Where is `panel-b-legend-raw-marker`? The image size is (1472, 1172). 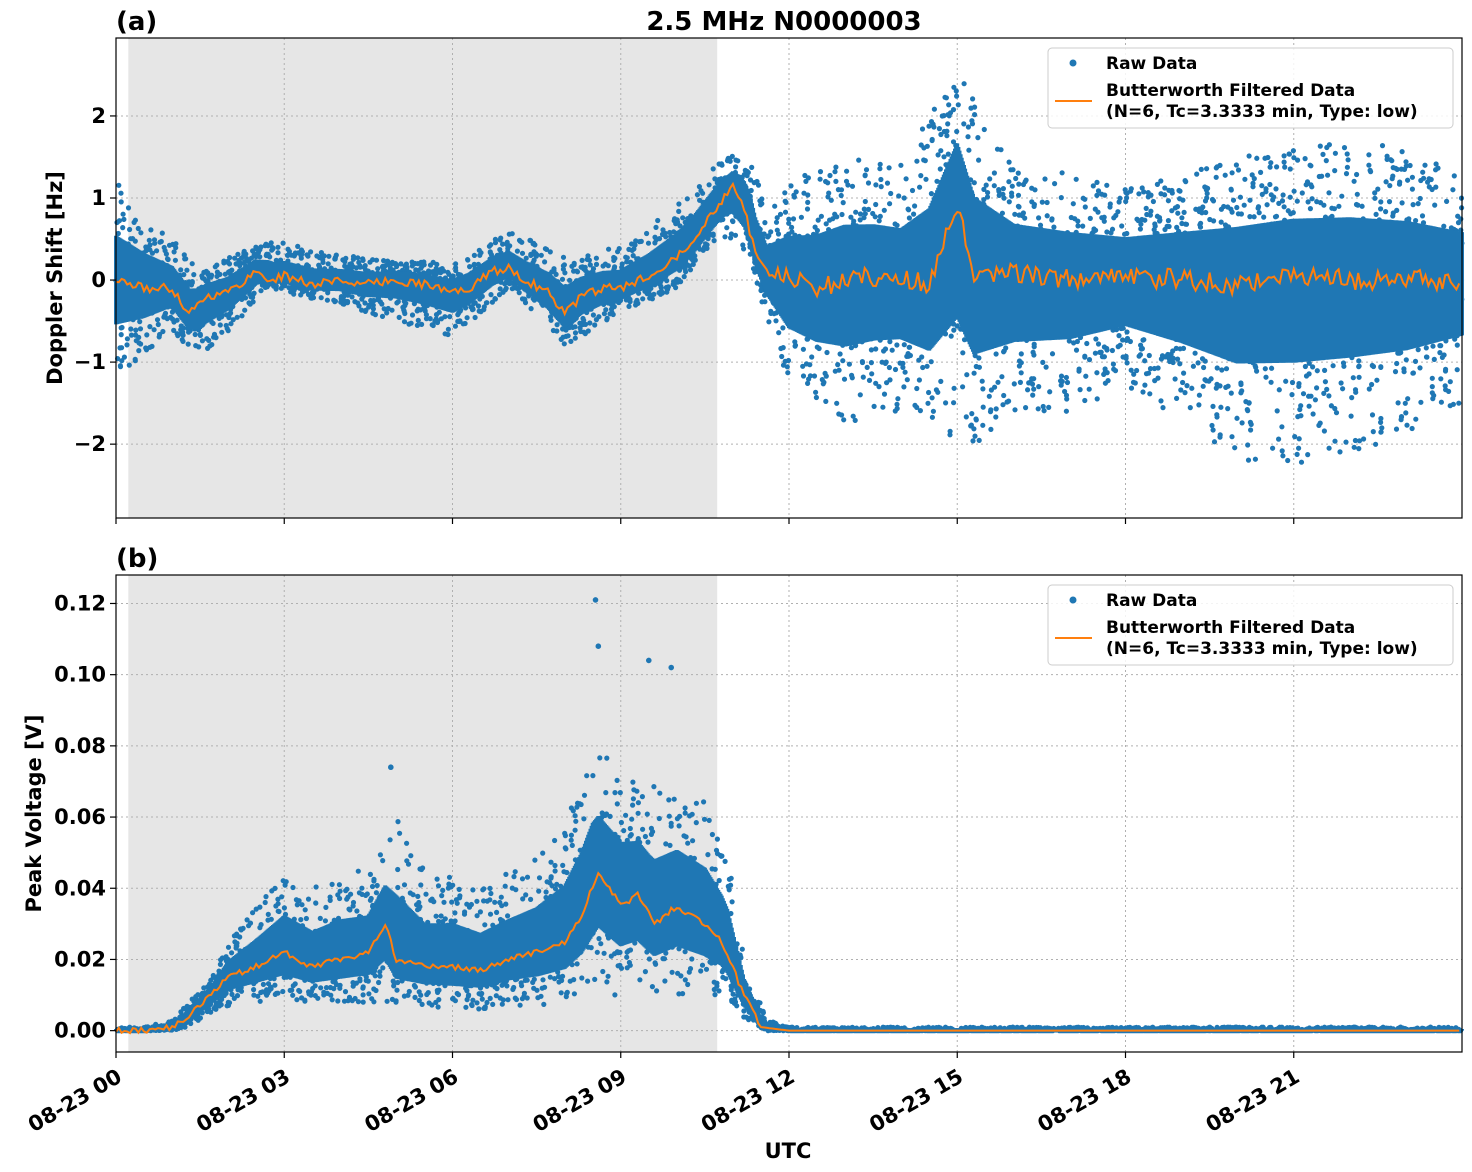 panel-b-legend-raw-marker is located at coordinates (1073, 600).